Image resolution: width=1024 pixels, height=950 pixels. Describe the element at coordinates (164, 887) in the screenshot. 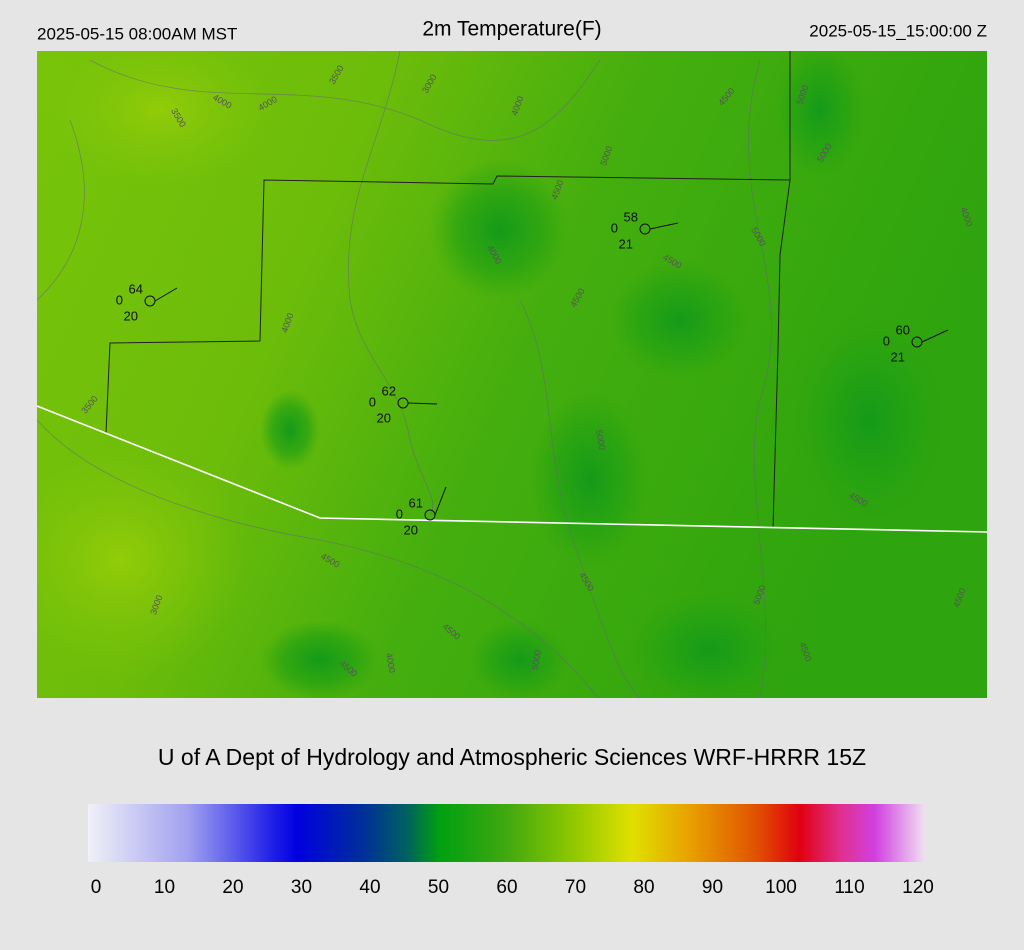

I see `colorbar-tick-label: 10` at that location.